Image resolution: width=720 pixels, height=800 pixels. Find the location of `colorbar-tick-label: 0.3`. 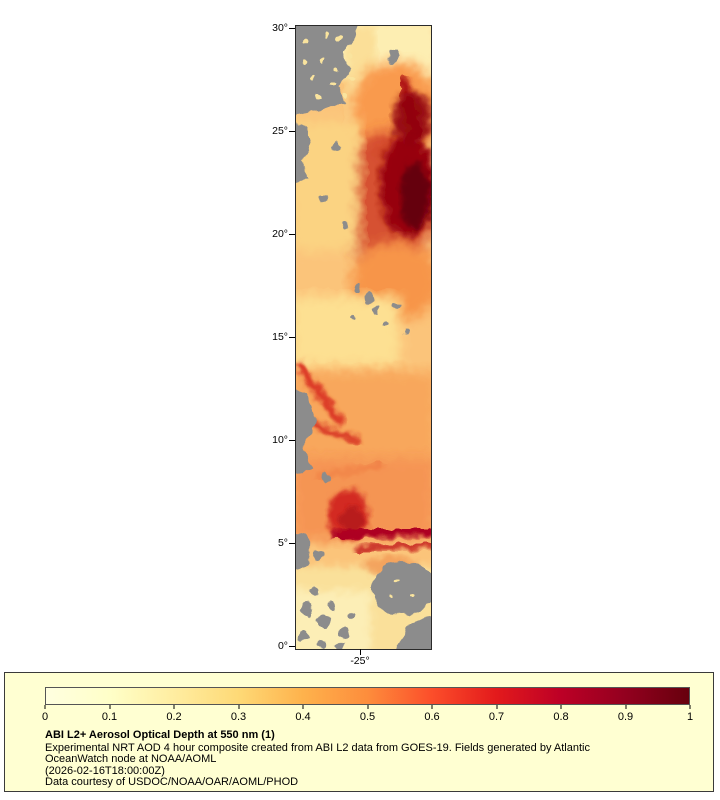

colorbar-tick-label: 0.3 is located at coordinates (238, 717).